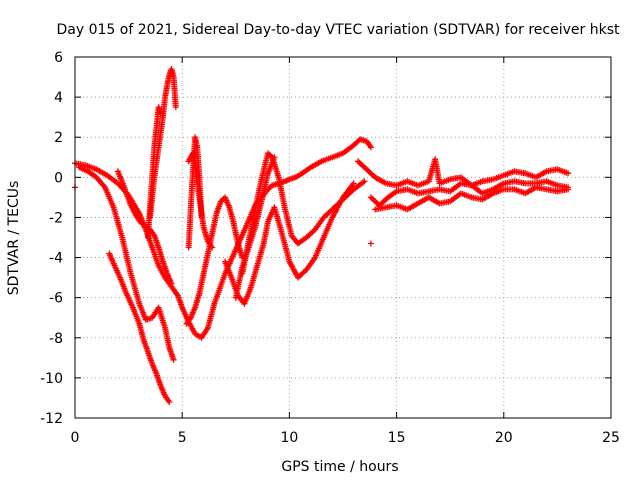 The width and height of the screenshot is (640, 480). What do you see at coordinates (339, 467) in the screenshot?
I see `x-axis-title: GPS time / hours` at bounding box center [339, 467].